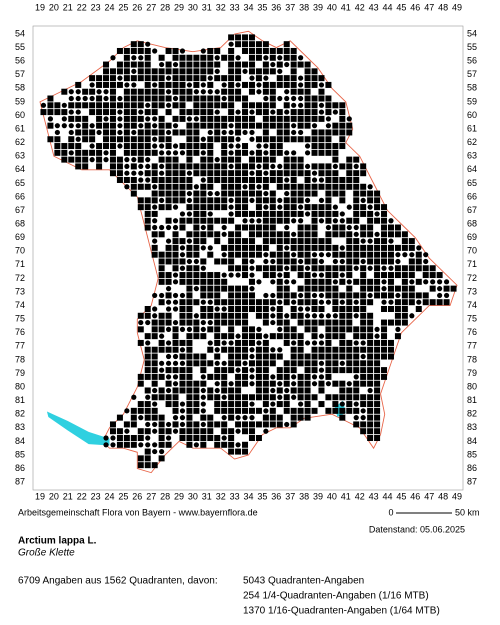 The width and height of the screenshot is (500, 625). Describe the element at coordinates (221, 7) in the screenshot. I see `column-label: 32` at that location.